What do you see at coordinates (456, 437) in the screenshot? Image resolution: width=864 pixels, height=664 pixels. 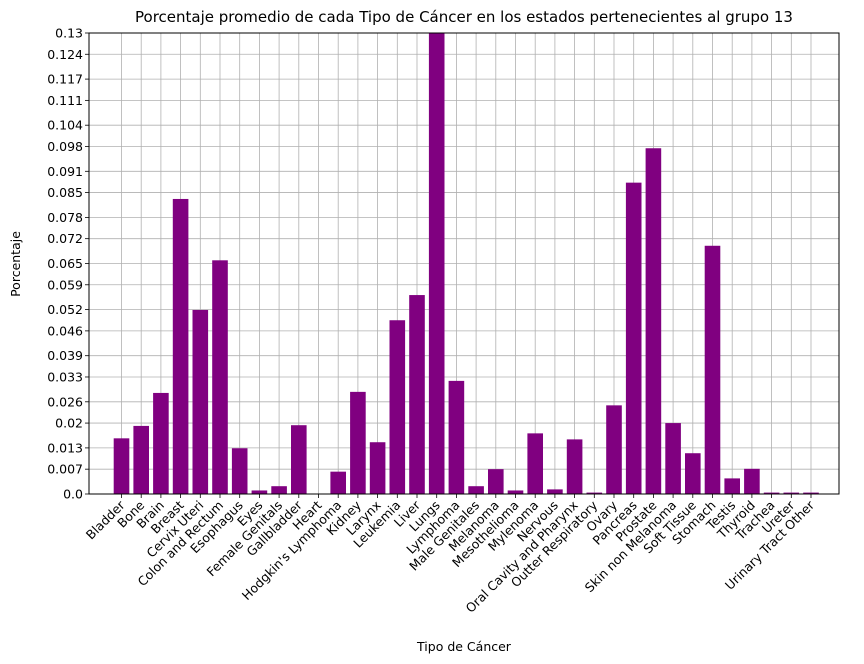 I see `bar-lymphoma` at bounding box center [456, 437].